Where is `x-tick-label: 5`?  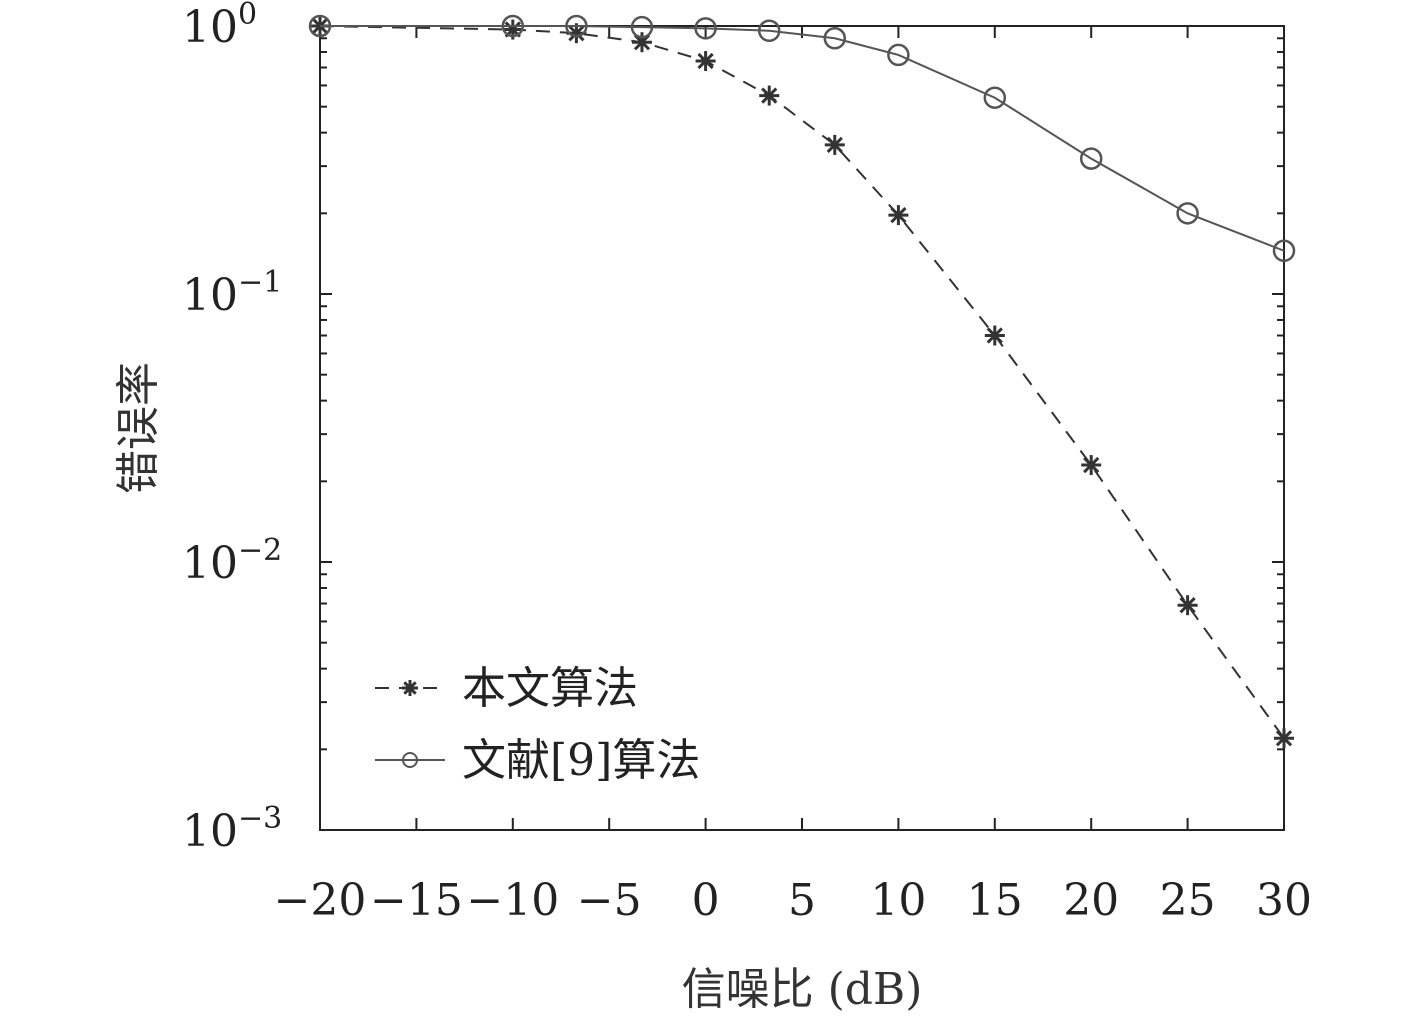 x-tick-label: 5 is located at coordinates (802, 900).